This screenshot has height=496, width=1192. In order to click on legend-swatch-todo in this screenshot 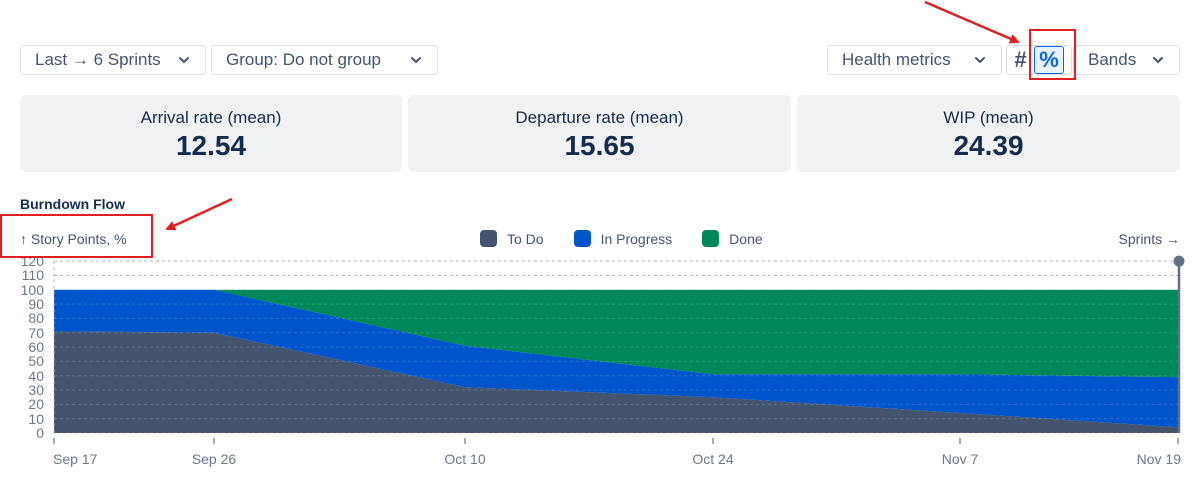, I will do `click(488, 238)`.